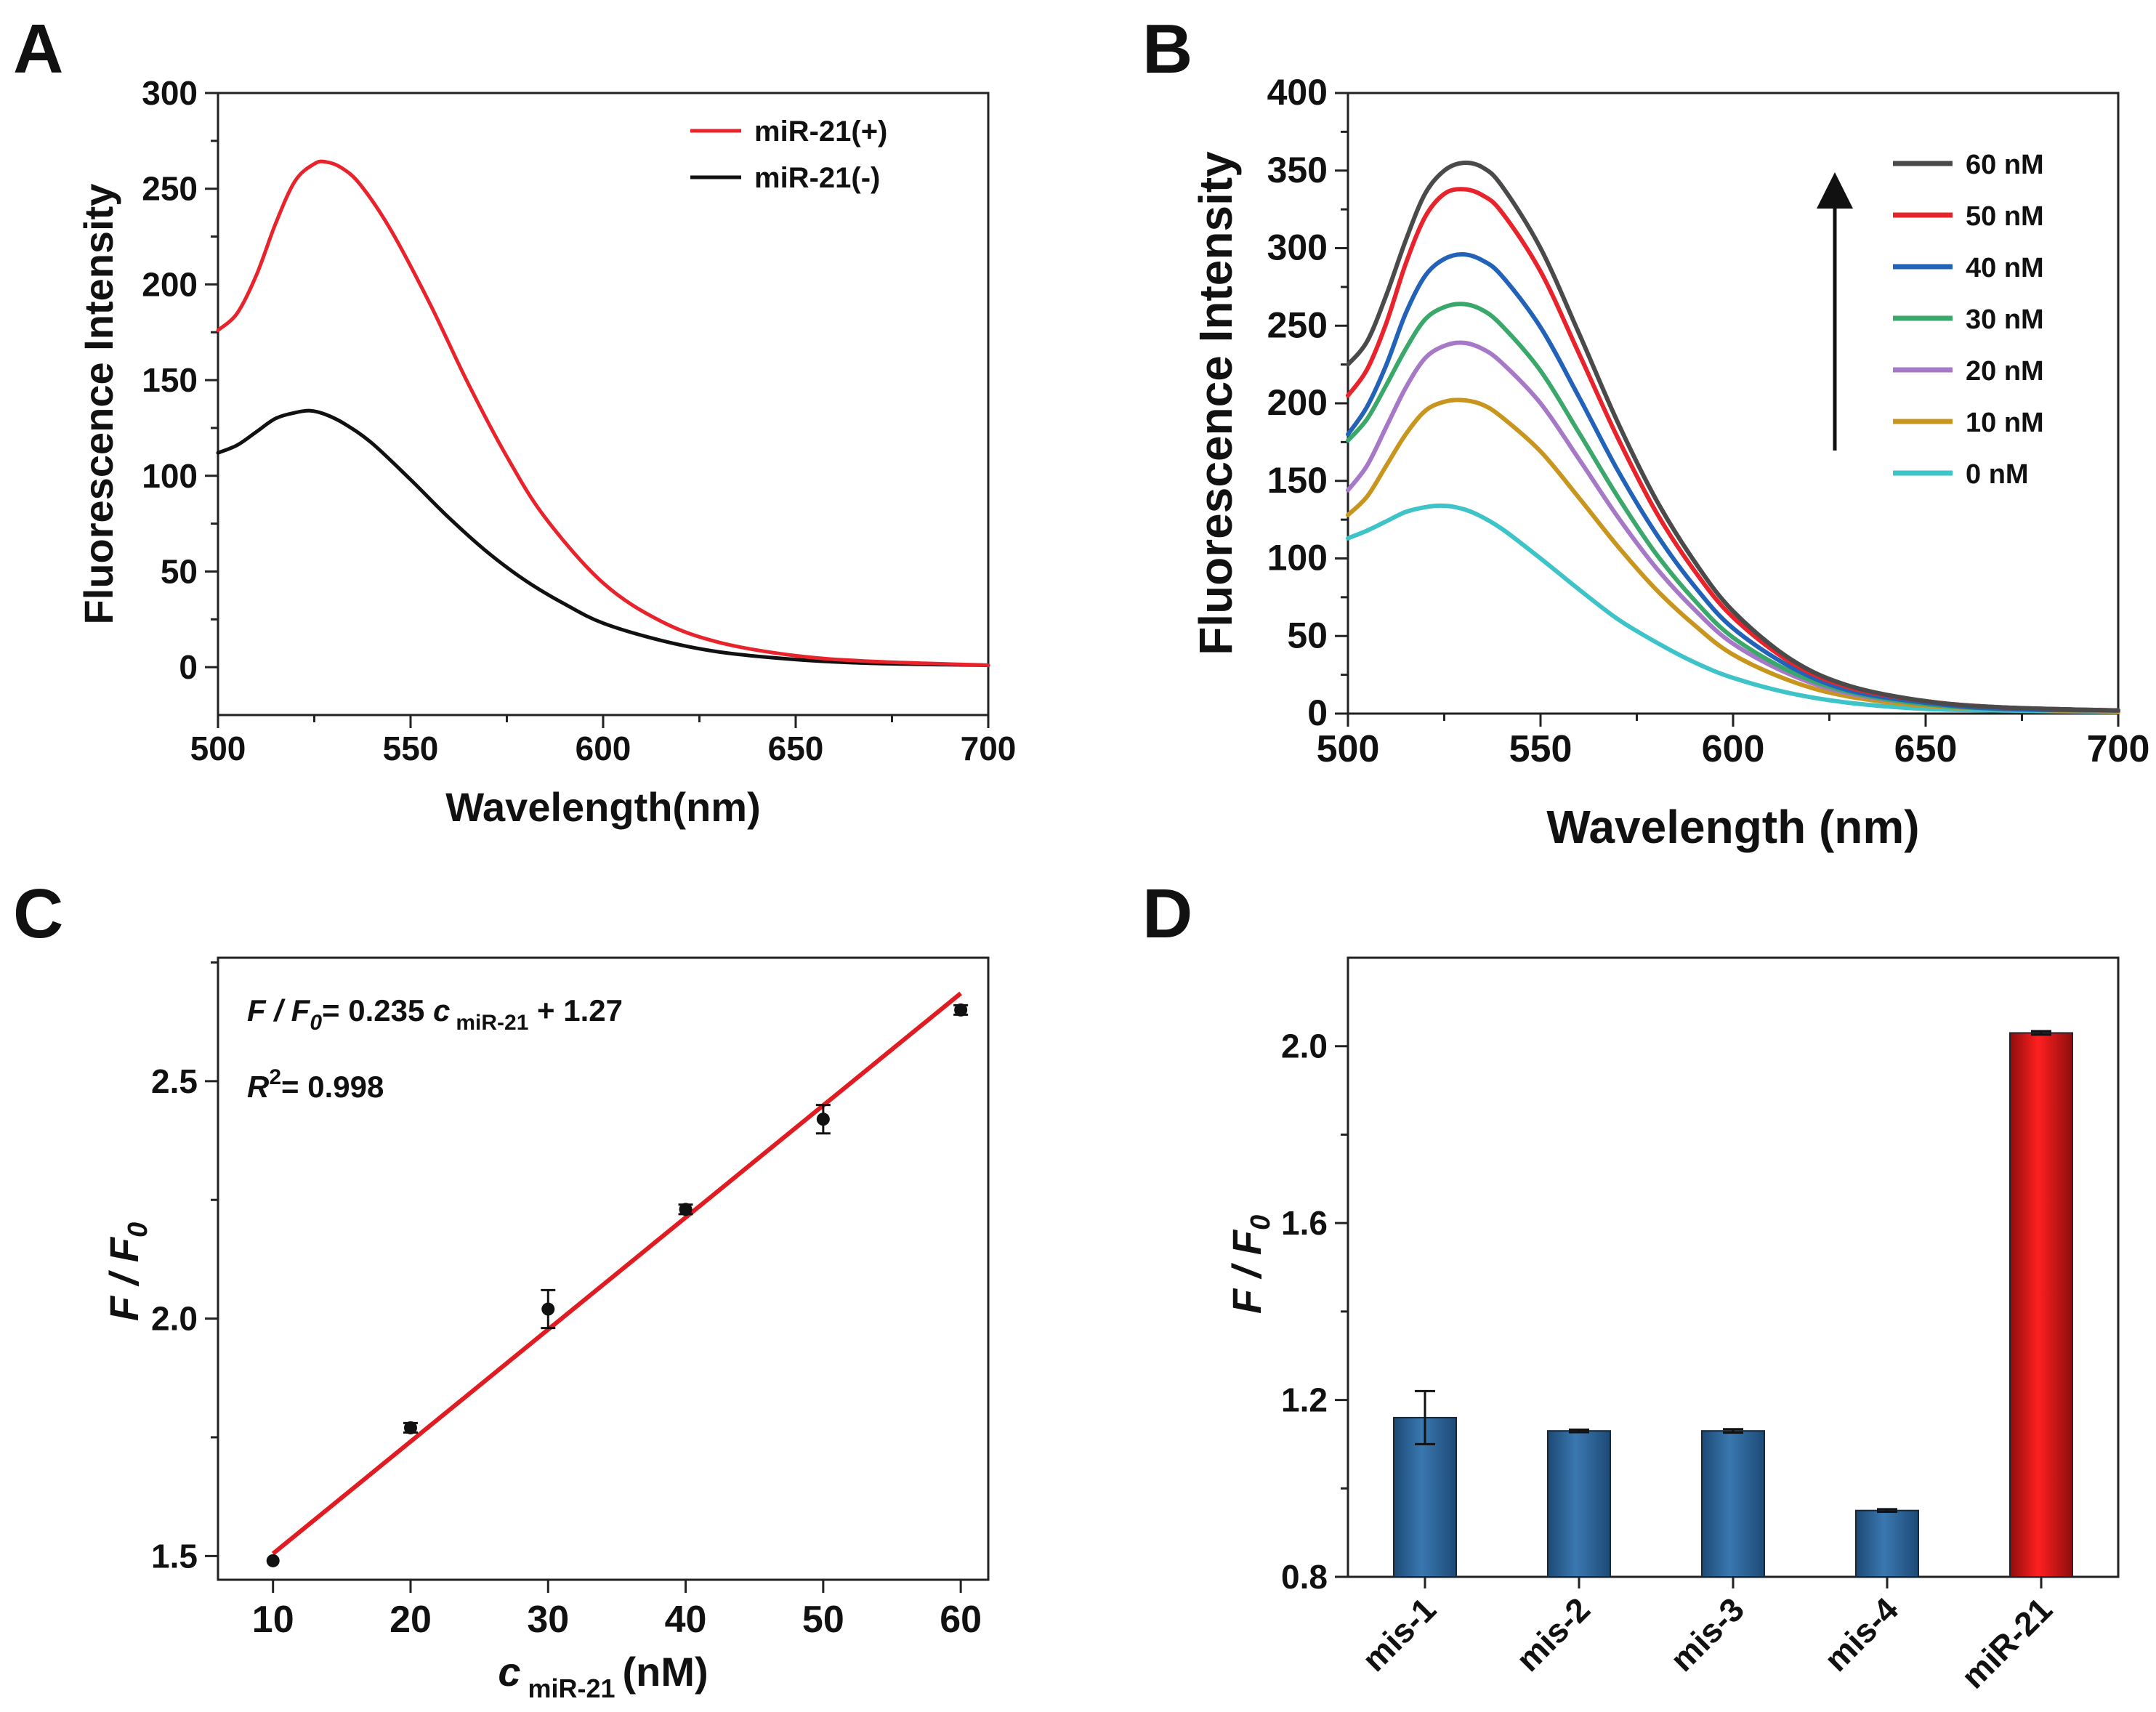 This screenshot has height=1712, width=2156. I want to click on panel-letter-a: A, so click(38, 49).